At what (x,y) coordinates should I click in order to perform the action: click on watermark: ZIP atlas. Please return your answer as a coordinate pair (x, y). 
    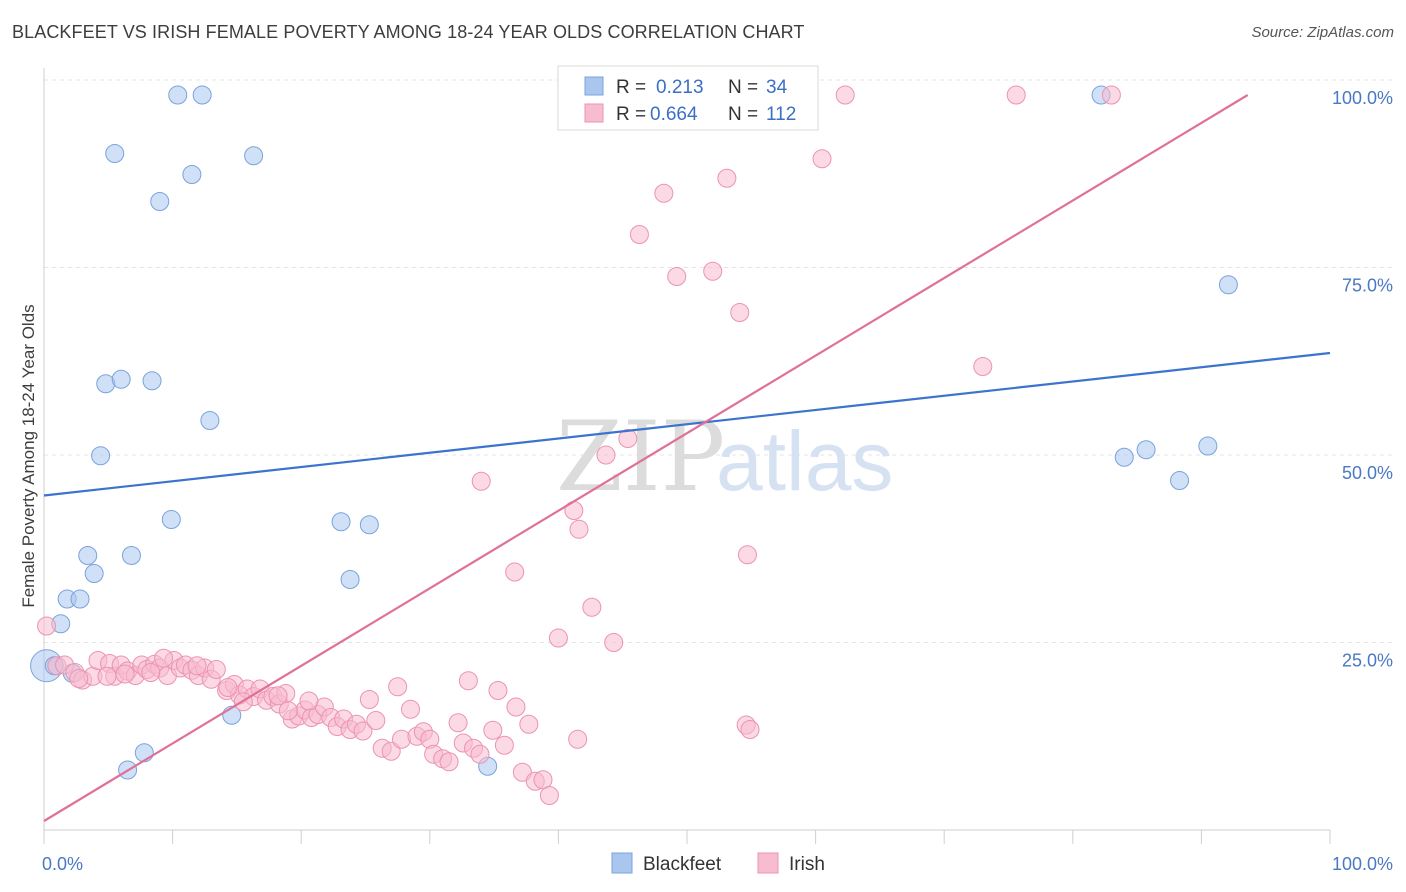
    Looking at the image, I should click on (724, 457).